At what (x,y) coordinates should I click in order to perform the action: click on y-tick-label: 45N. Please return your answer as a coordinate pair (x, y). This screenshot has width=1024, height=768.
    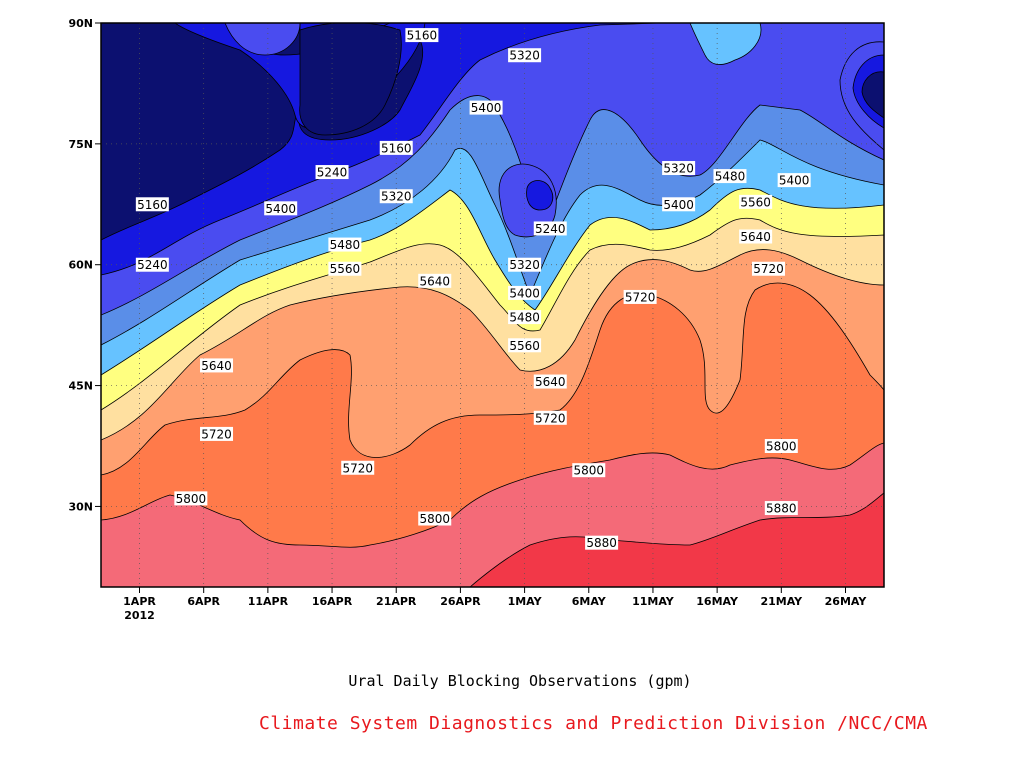
    Looking at the image, I should click on (80, 386).